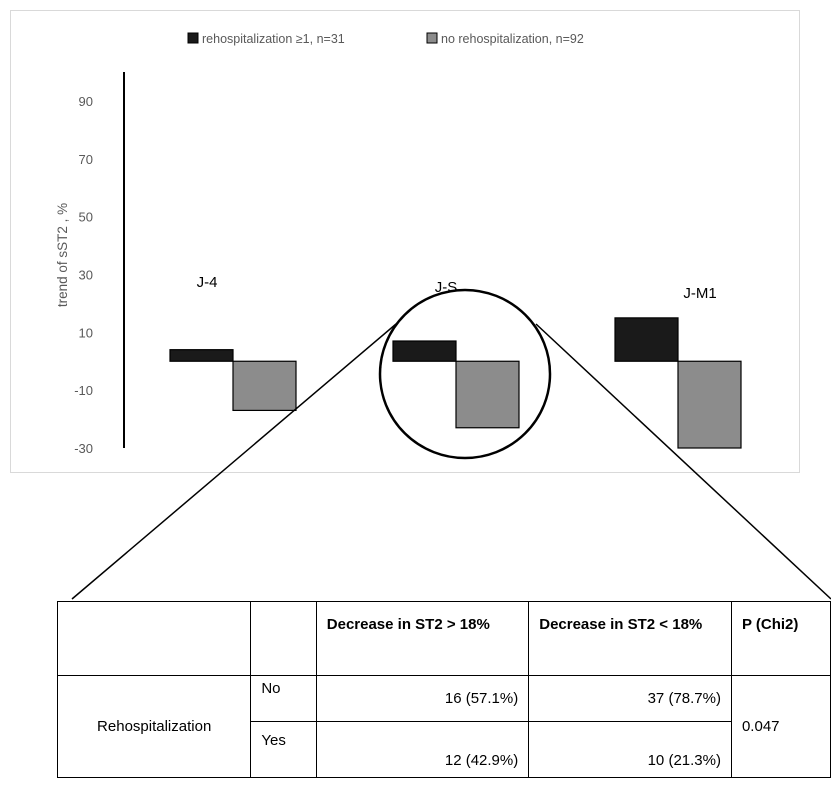 This screenshot has width=831, height=807. I want to click on y-tick-label: 90, so click(86, 101).